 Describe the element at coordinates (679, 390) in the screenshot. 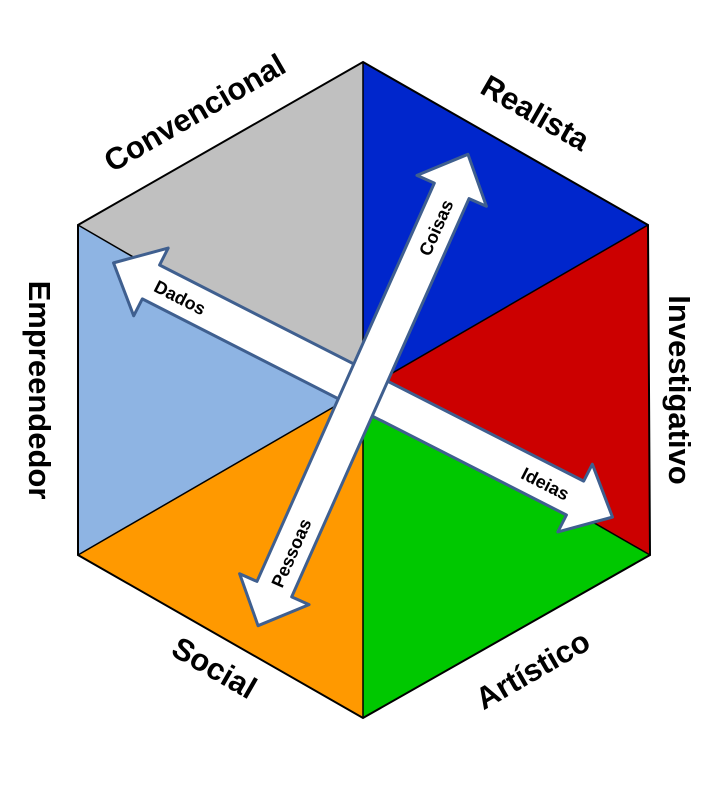

I see `label-investigativo: Investigativo` at that location.